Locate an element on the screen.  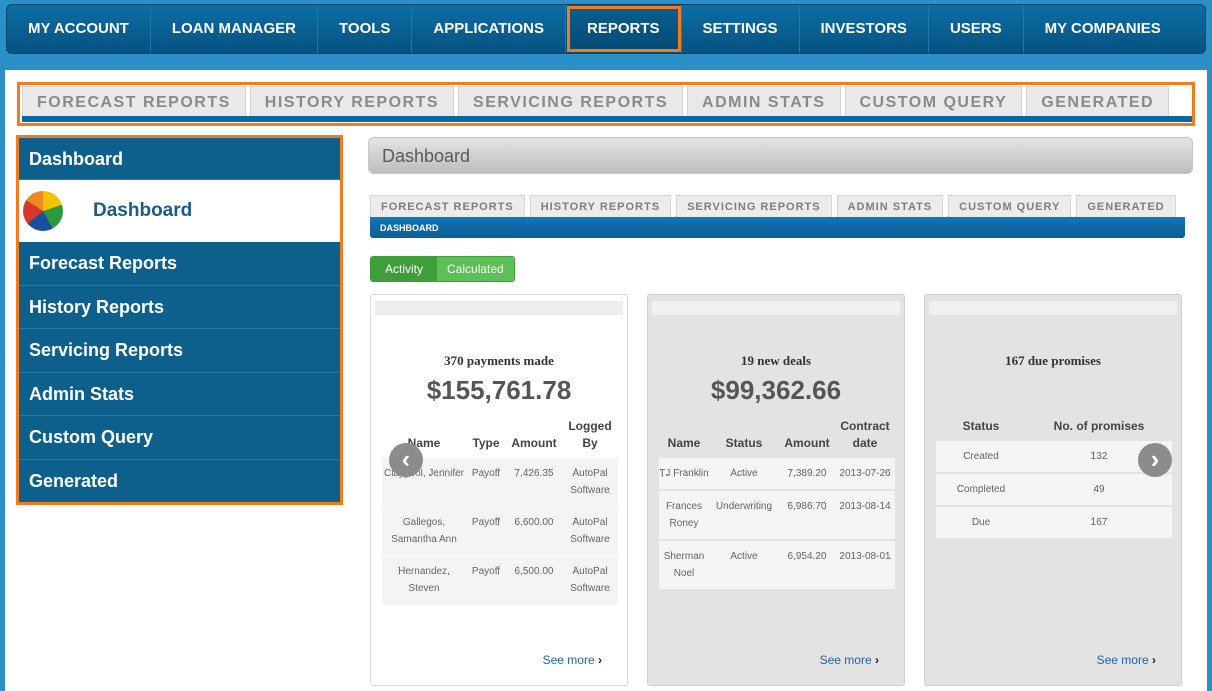
table-row: Completed 49 is located at coordinates (1054, 490).